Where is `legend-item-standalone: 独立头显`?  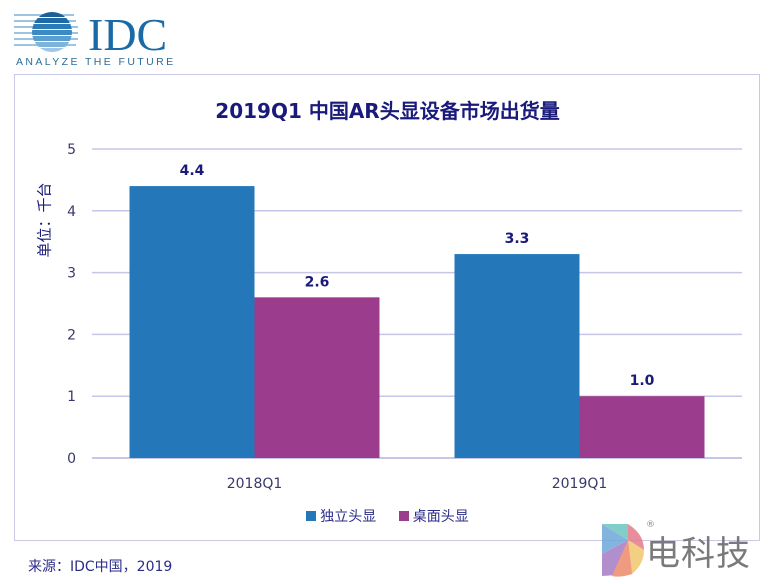
legend-item-standalone: 独立头显 is located at coordinates (341, 516).